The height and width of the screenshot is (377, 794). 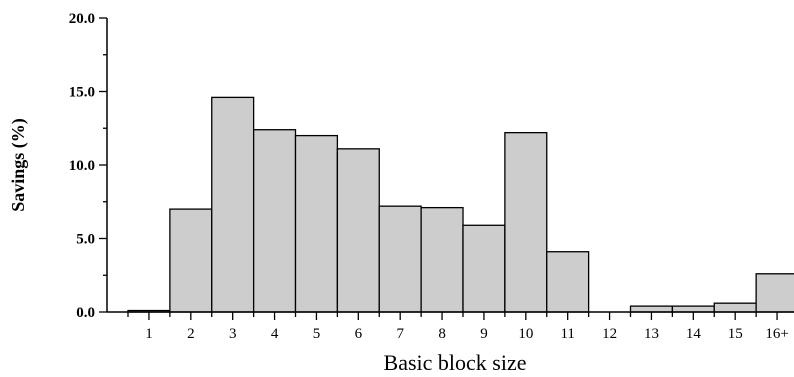 I want to click on x-tick-label: 9, so click(x=484, y=334).